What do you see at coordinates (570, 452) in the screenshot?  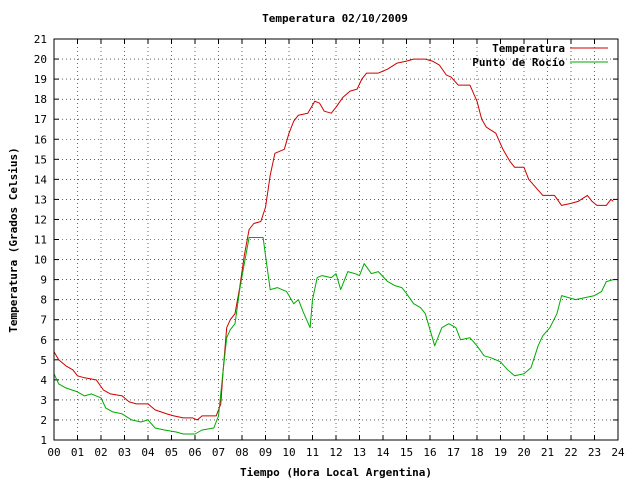 I see `x-tick-label: 22` at bounding box center [570, 452].